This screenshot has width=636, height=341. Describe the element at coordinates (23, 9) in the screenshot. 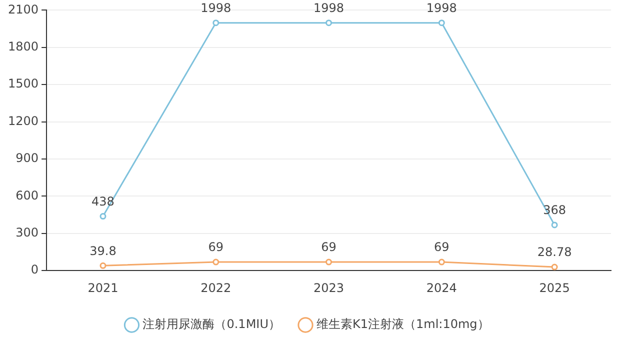

I see `y-tick-label: 2100` at that location.